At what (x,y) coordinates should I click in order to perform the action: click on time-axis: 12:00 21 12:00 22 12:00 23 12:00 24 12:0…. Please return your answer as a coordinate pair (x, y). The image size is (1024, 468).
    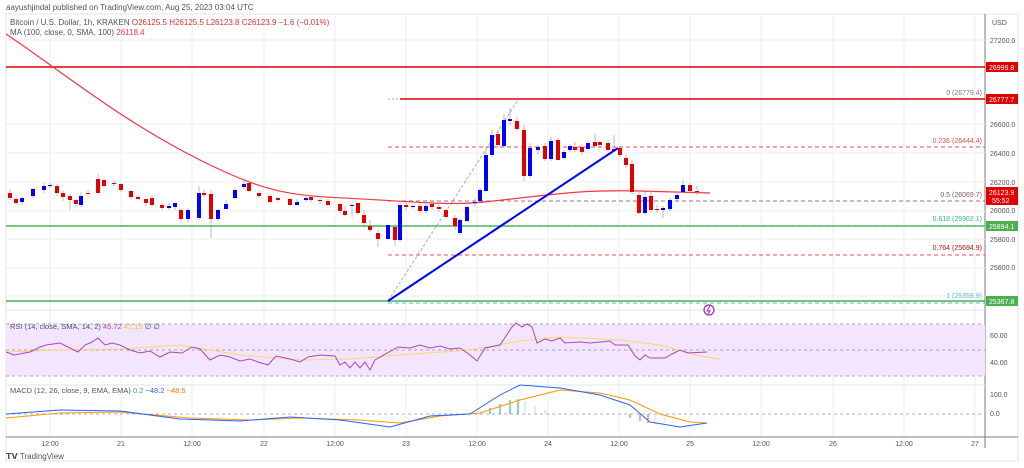
    Looking at the image, I should click on (510, 444).